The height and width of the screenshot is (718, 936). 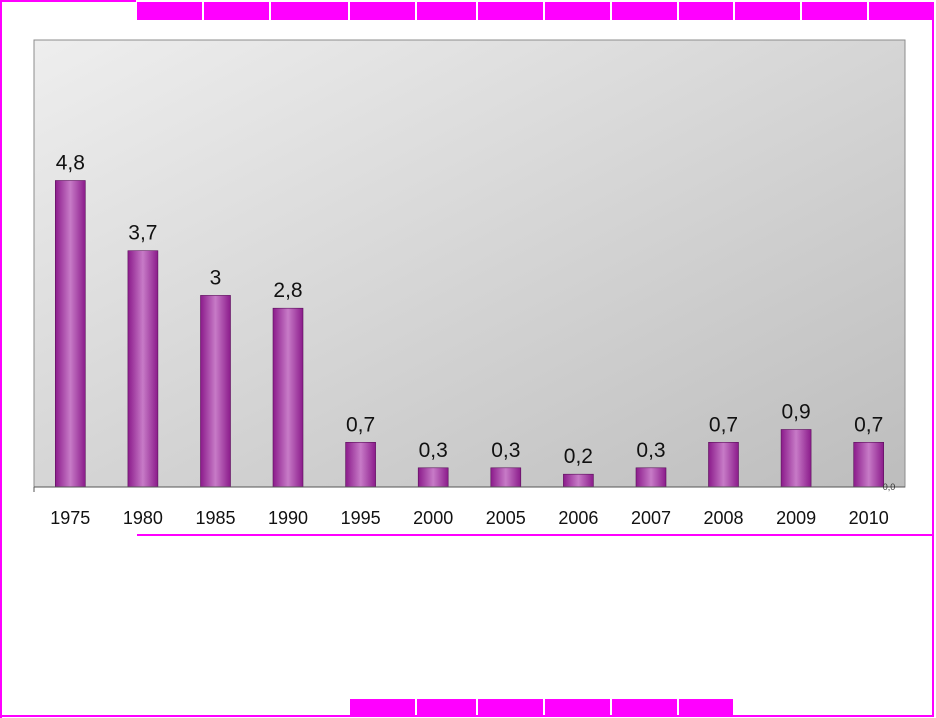 What do you see at coordinates (143, 518) in the screenshot?
I see `x-tick-label-1980: 1980` at bounding box center [143, 518].